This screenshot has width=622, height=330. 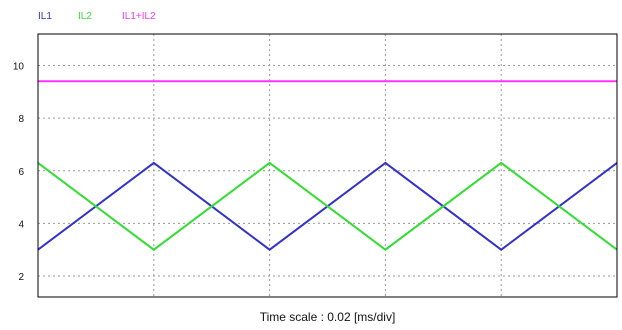 What do you see at coordinates (85, 16) in the screenshot?
I see `legend-entry: IL2` at bounding box center [85, 16].